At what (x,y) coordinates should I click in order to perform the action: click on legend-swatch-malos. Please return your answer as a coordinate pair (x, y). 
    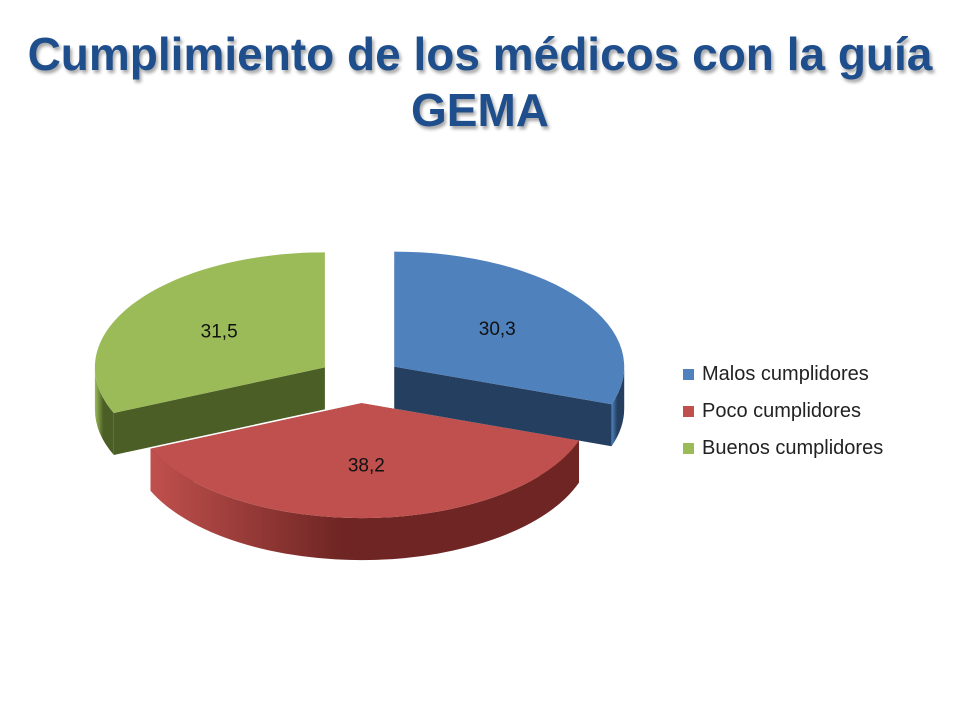
    Looking at the image, I should click on (688, 374).